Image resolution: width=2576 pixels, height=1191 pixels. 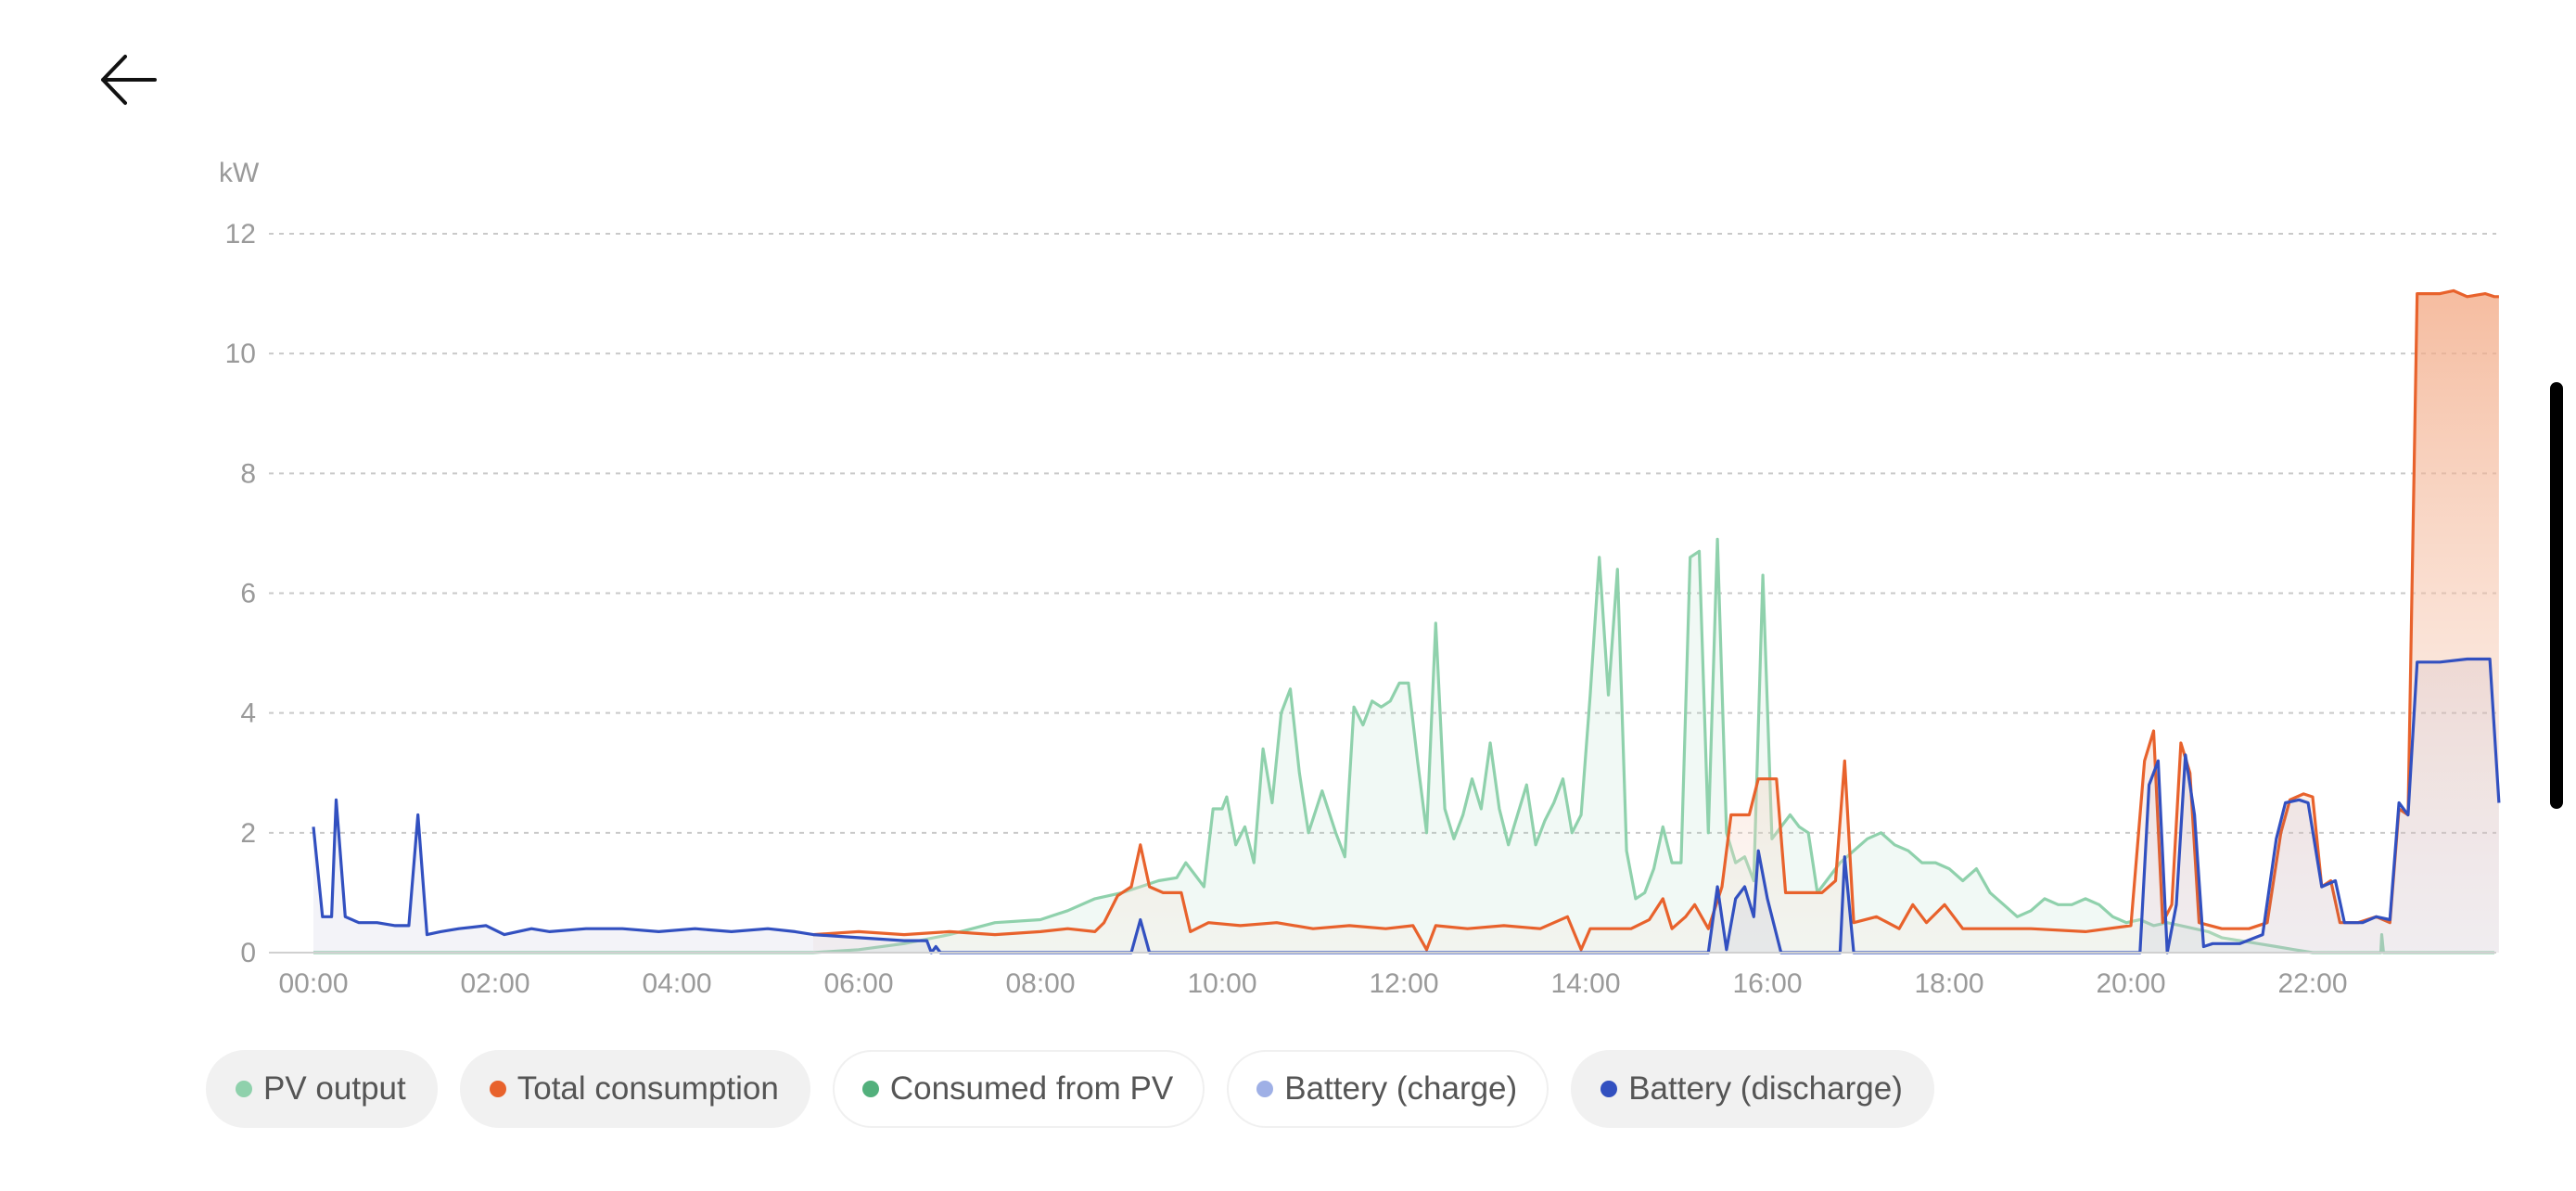 I want to click on x-tick-label: 22:00, so click(x=2312, y=984).